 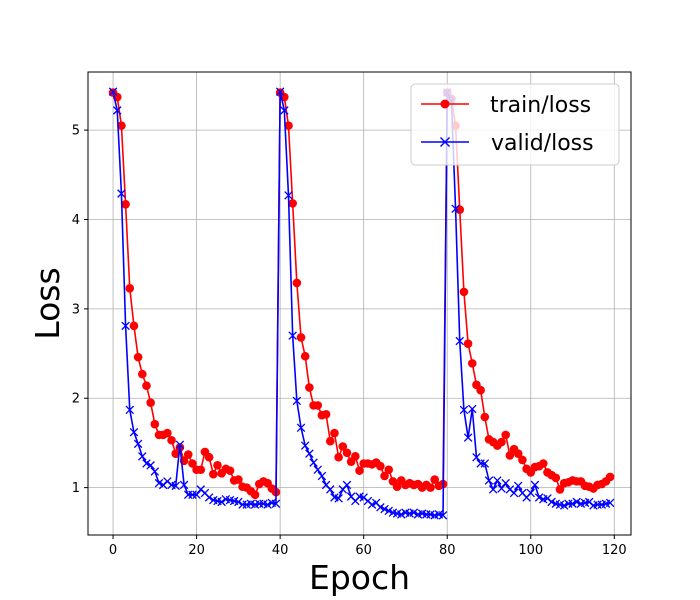 What do you see at coordinates (542, 143) in the screenshot?
I see `legend-valid-label: valid/loss` at bounding box center [542, 143].